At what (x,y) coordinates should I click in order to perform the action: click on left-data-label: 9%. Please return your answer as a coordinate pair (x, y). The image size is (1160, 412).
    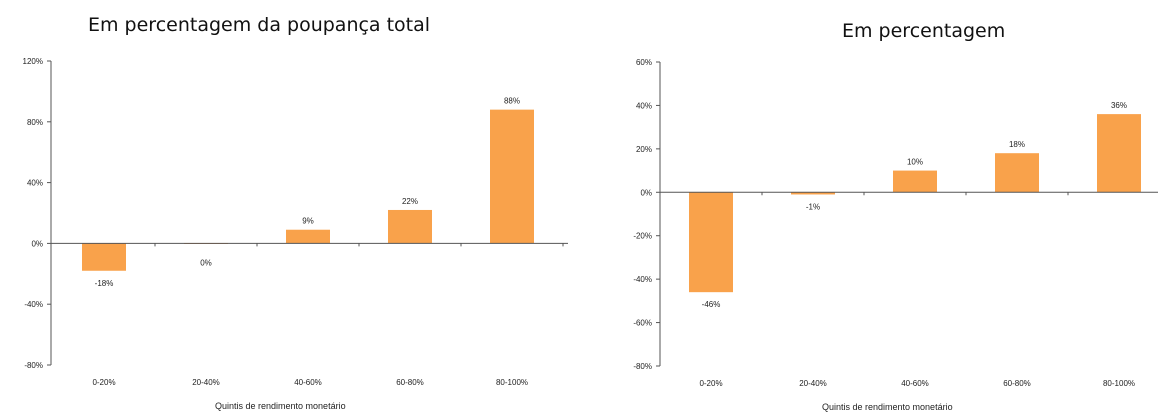
    Looking at the image, I should click on (308, 221).